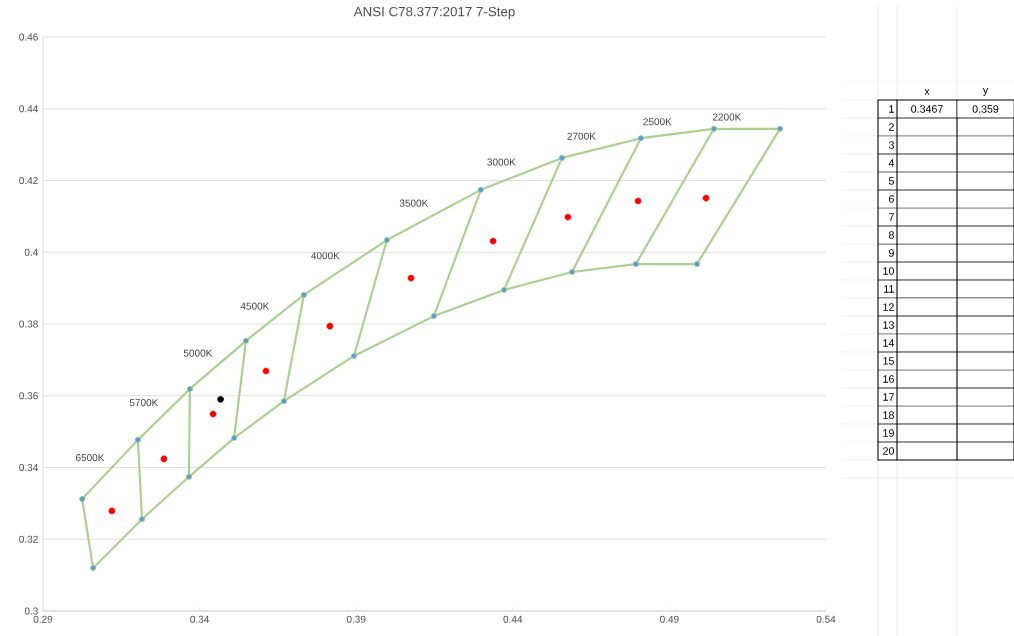 The width and height of the screenshot is (1014, 636). What do you see at coordinates (891, 235) in the screenshot?
I see `y-tick-label: 8` at bounding box center [891, 235].